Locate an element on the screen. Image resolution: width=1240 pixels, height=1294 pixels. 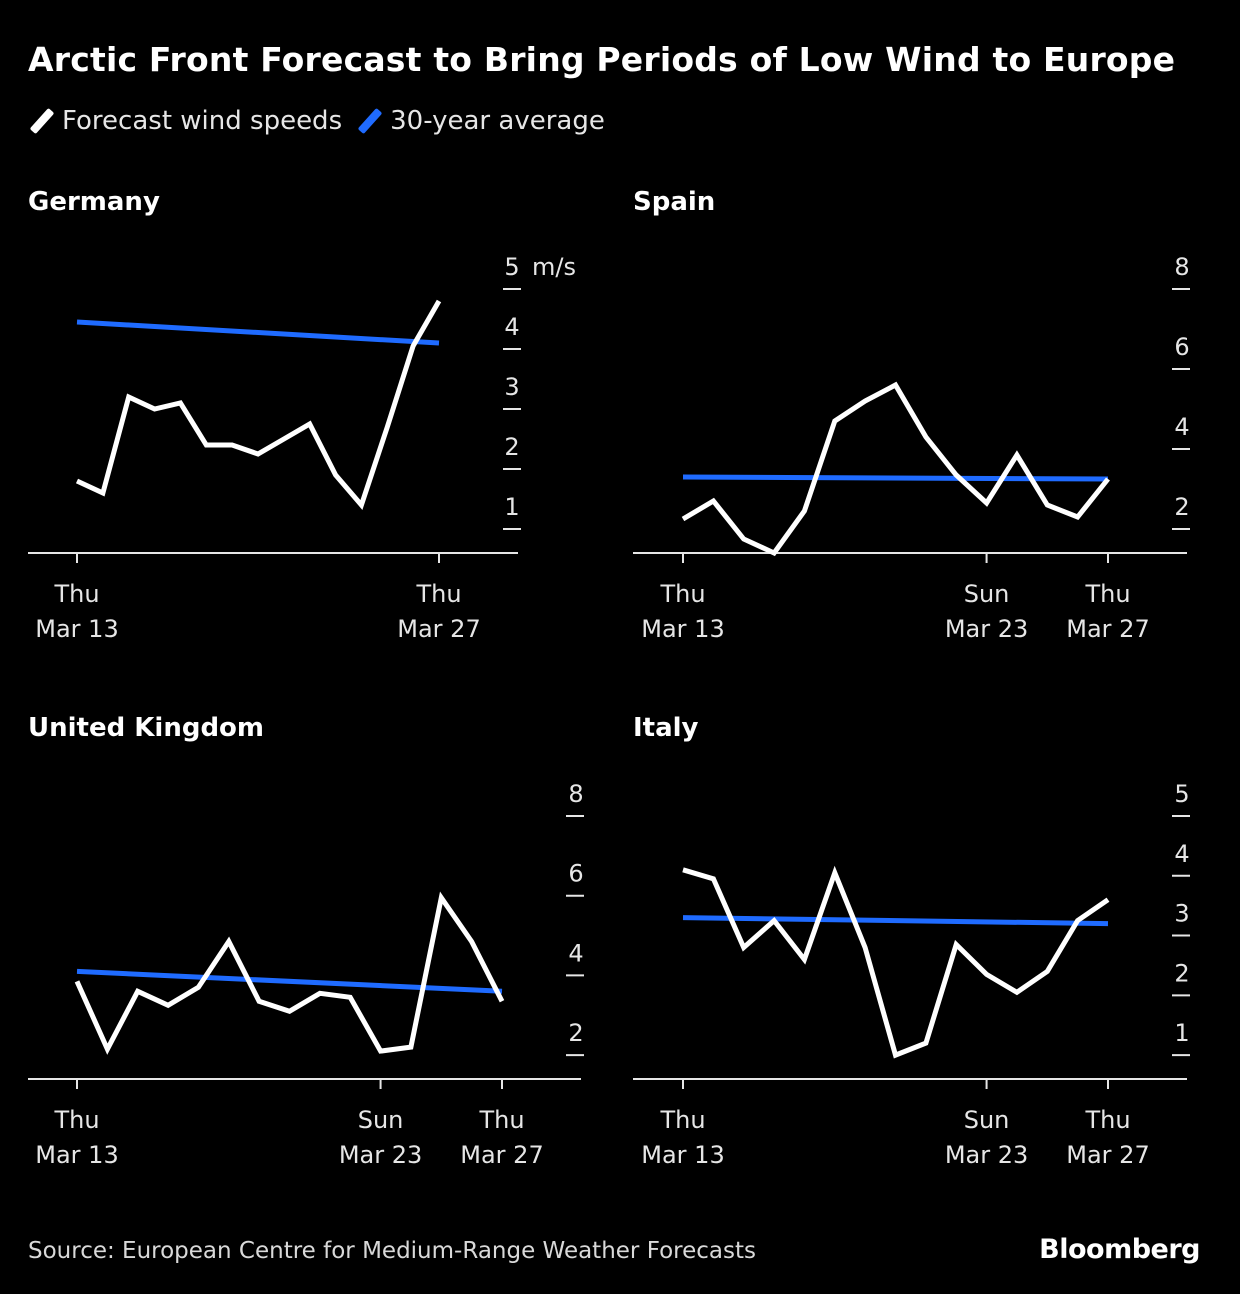
germany-forecast-line is located at coordinates (258, 404).